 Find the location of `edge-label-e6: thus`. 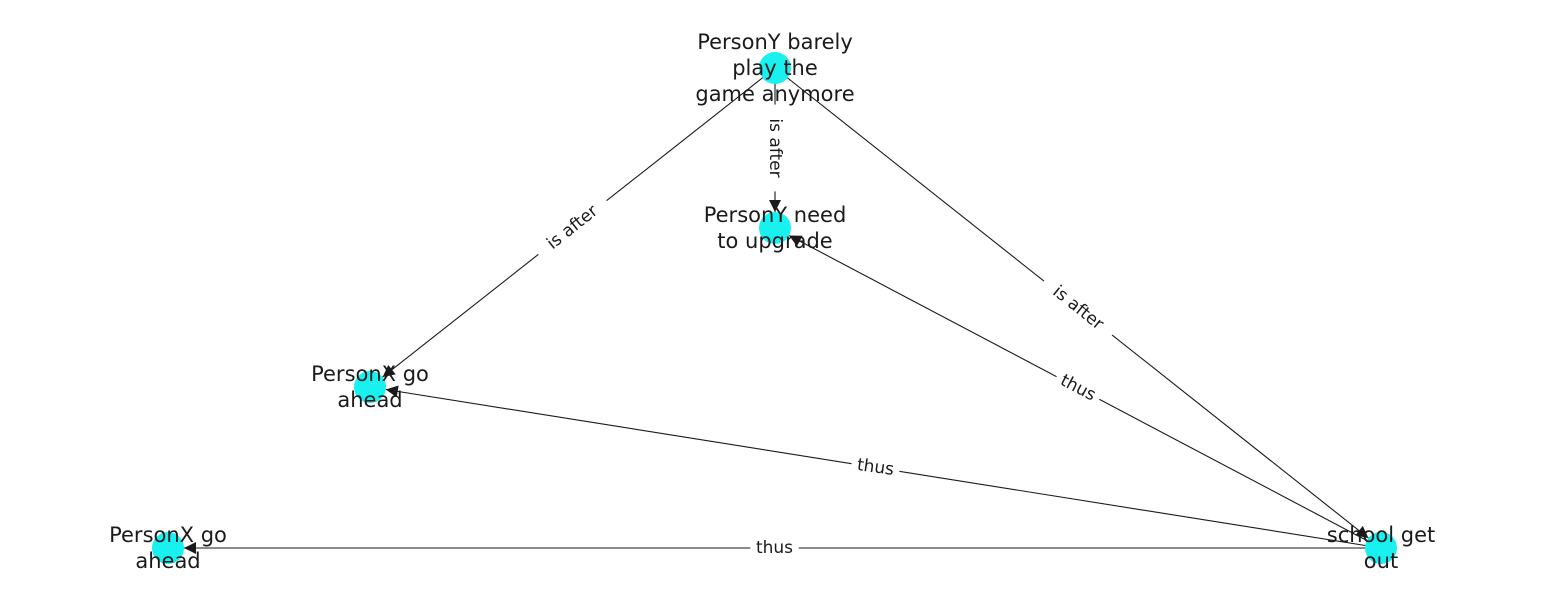

edge-label-e6: thus is located at coordinates (774, 548).